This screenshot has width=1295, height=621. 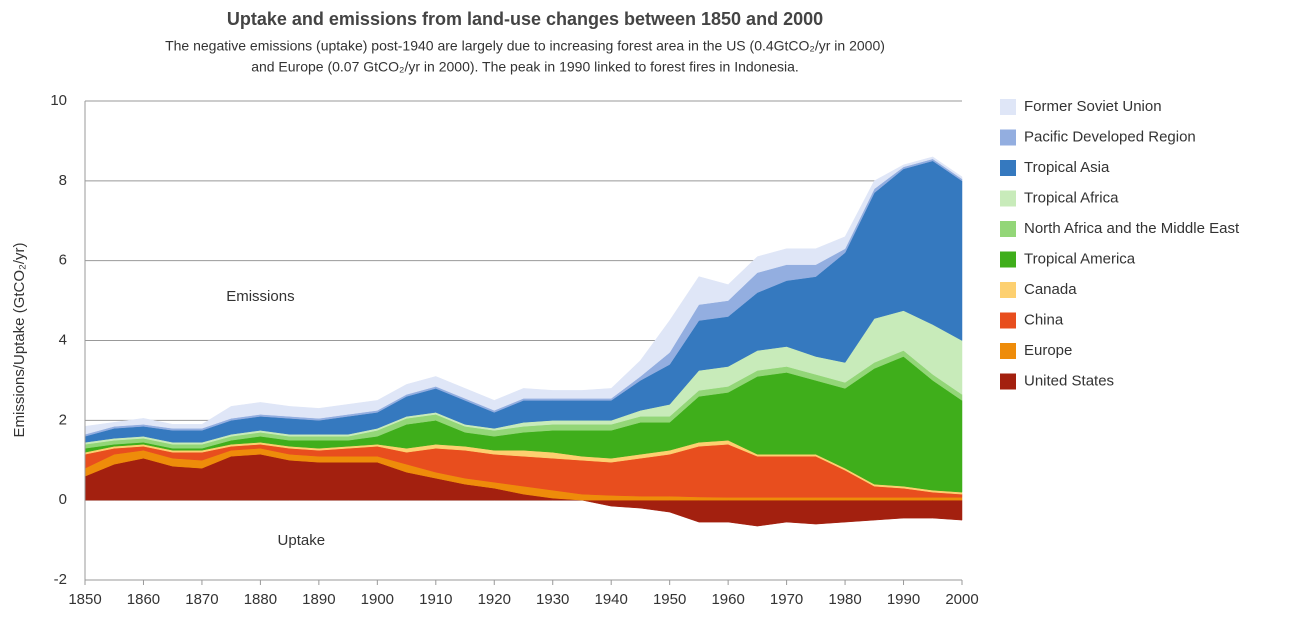 I want to click on y-axis-label: Emissions/Uptake (GtCO₂/yr), so click(x=19, y=339).